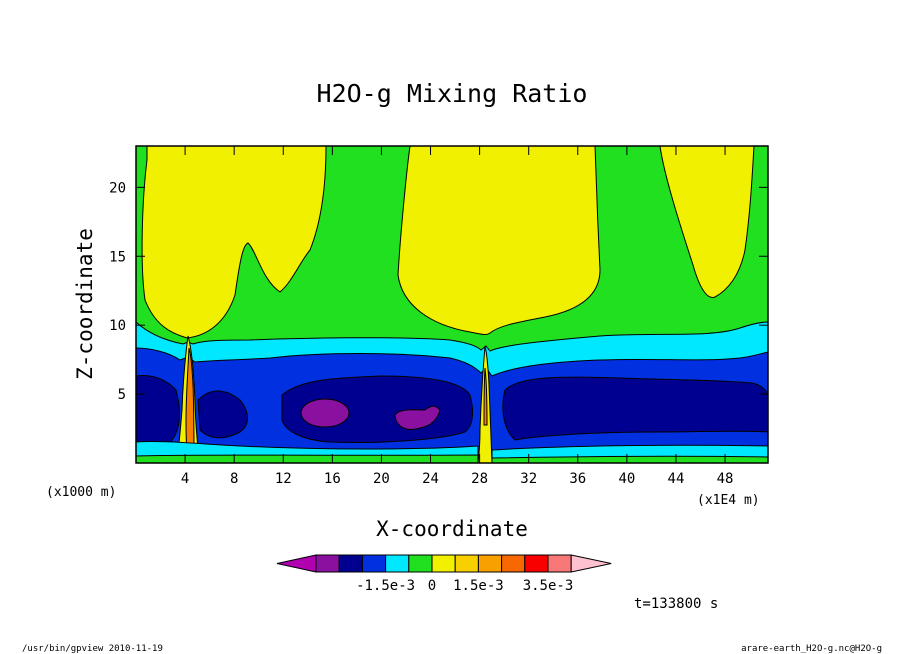 The height and width of the screenshot is (654, 904). Describe the element at coordinates (234, 242) in the screenshot. I see `contour-yellow-left` at that location.